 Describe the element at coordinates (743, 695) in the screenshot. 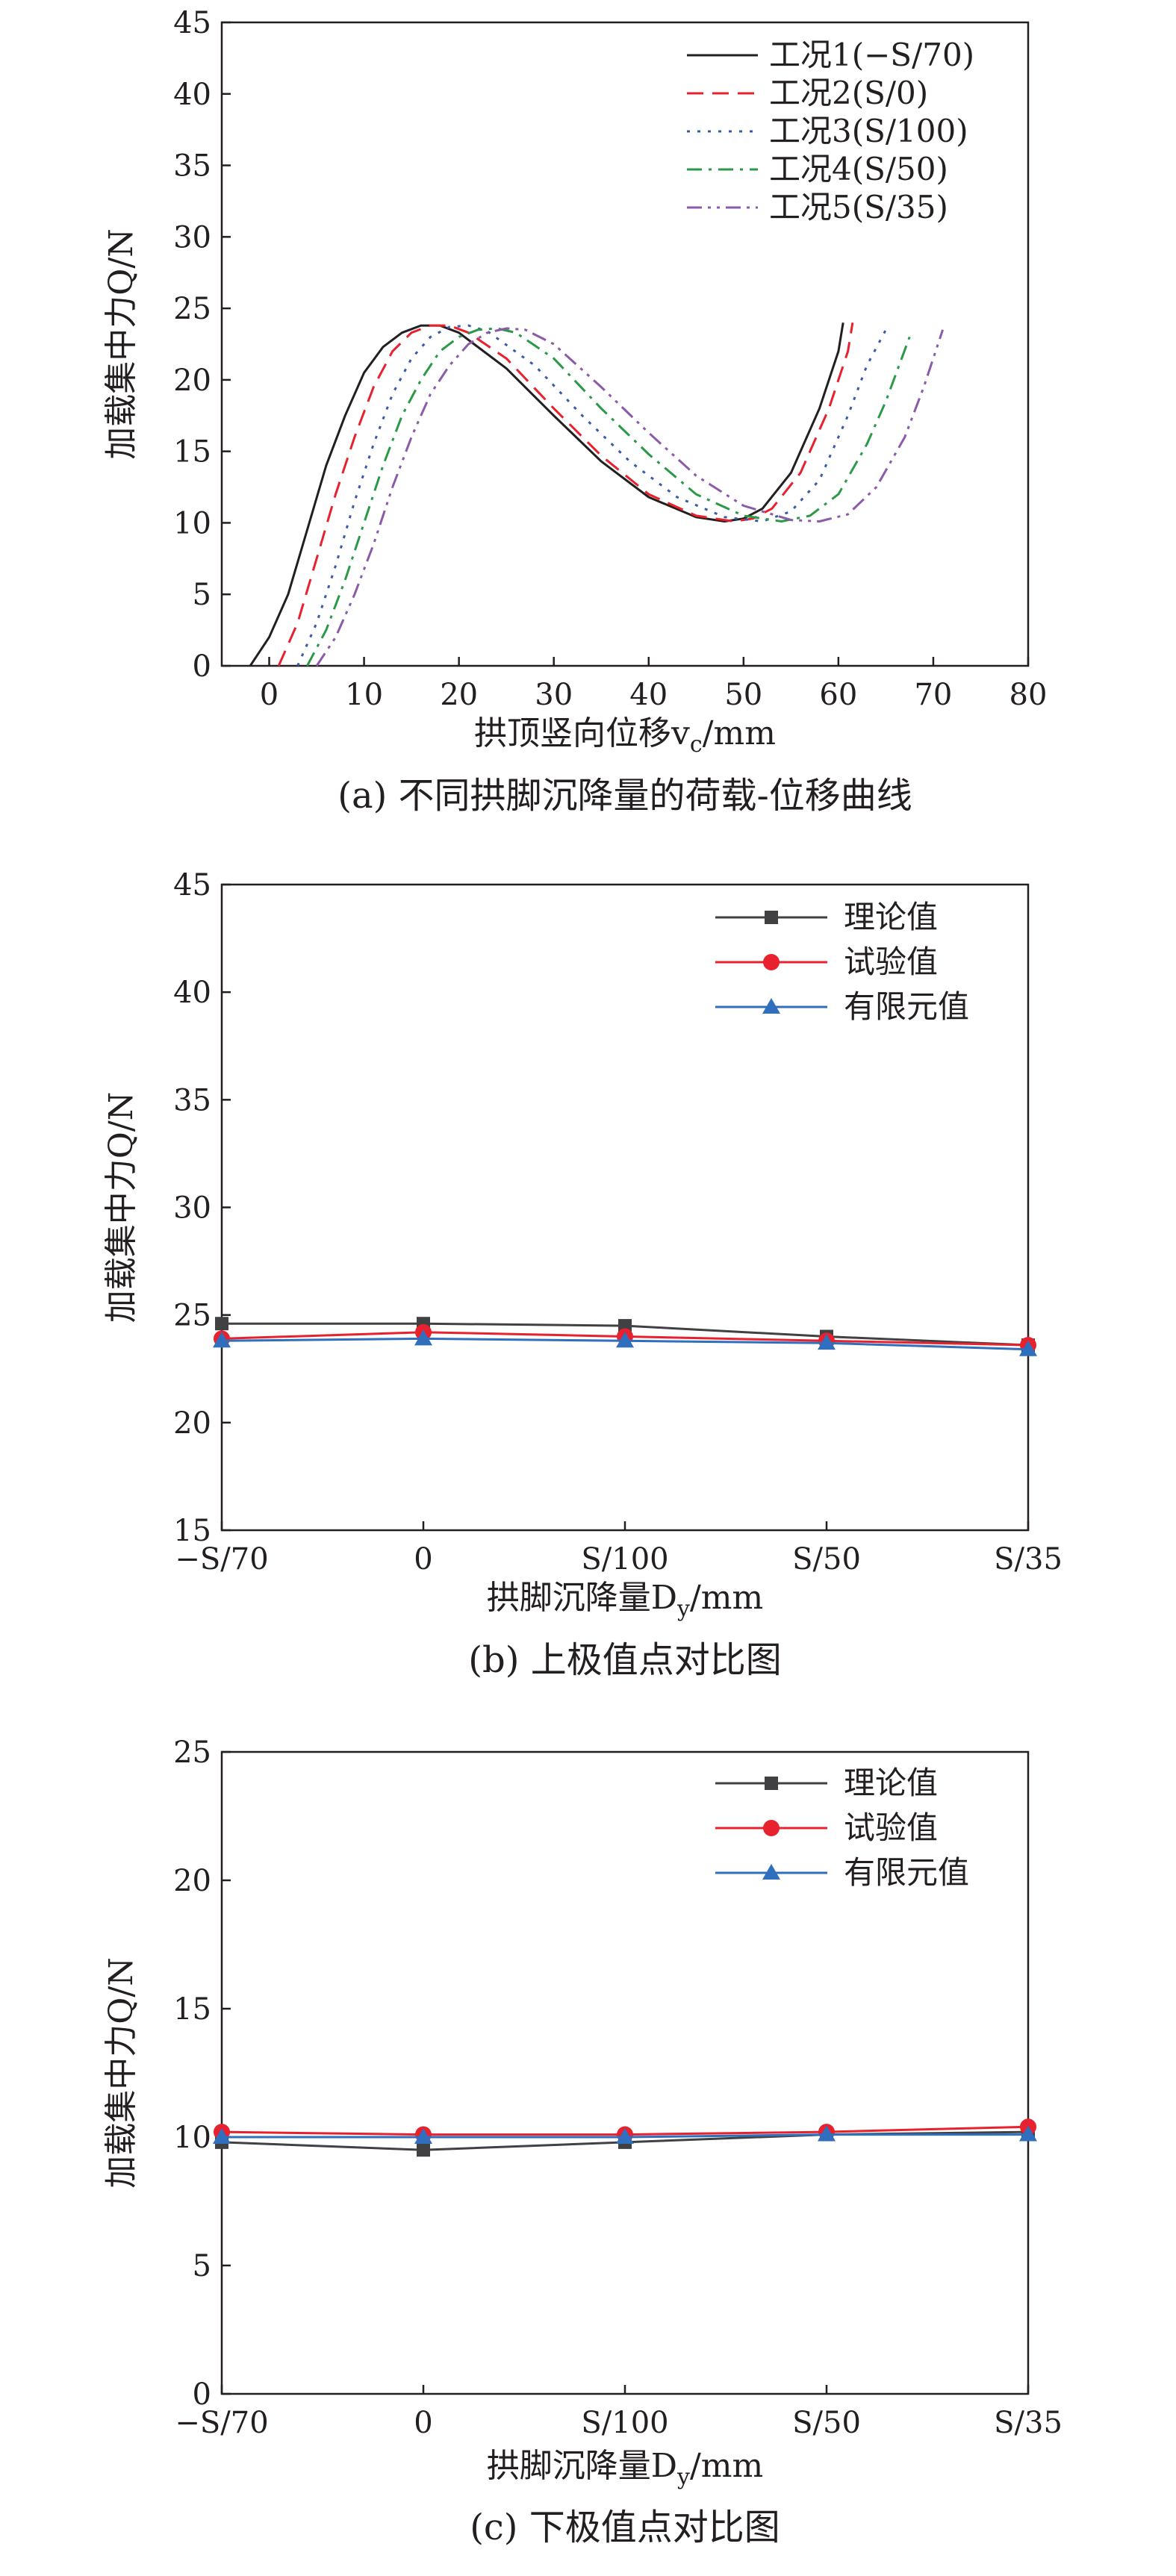

I see `x-tick-label: 50` at that location.